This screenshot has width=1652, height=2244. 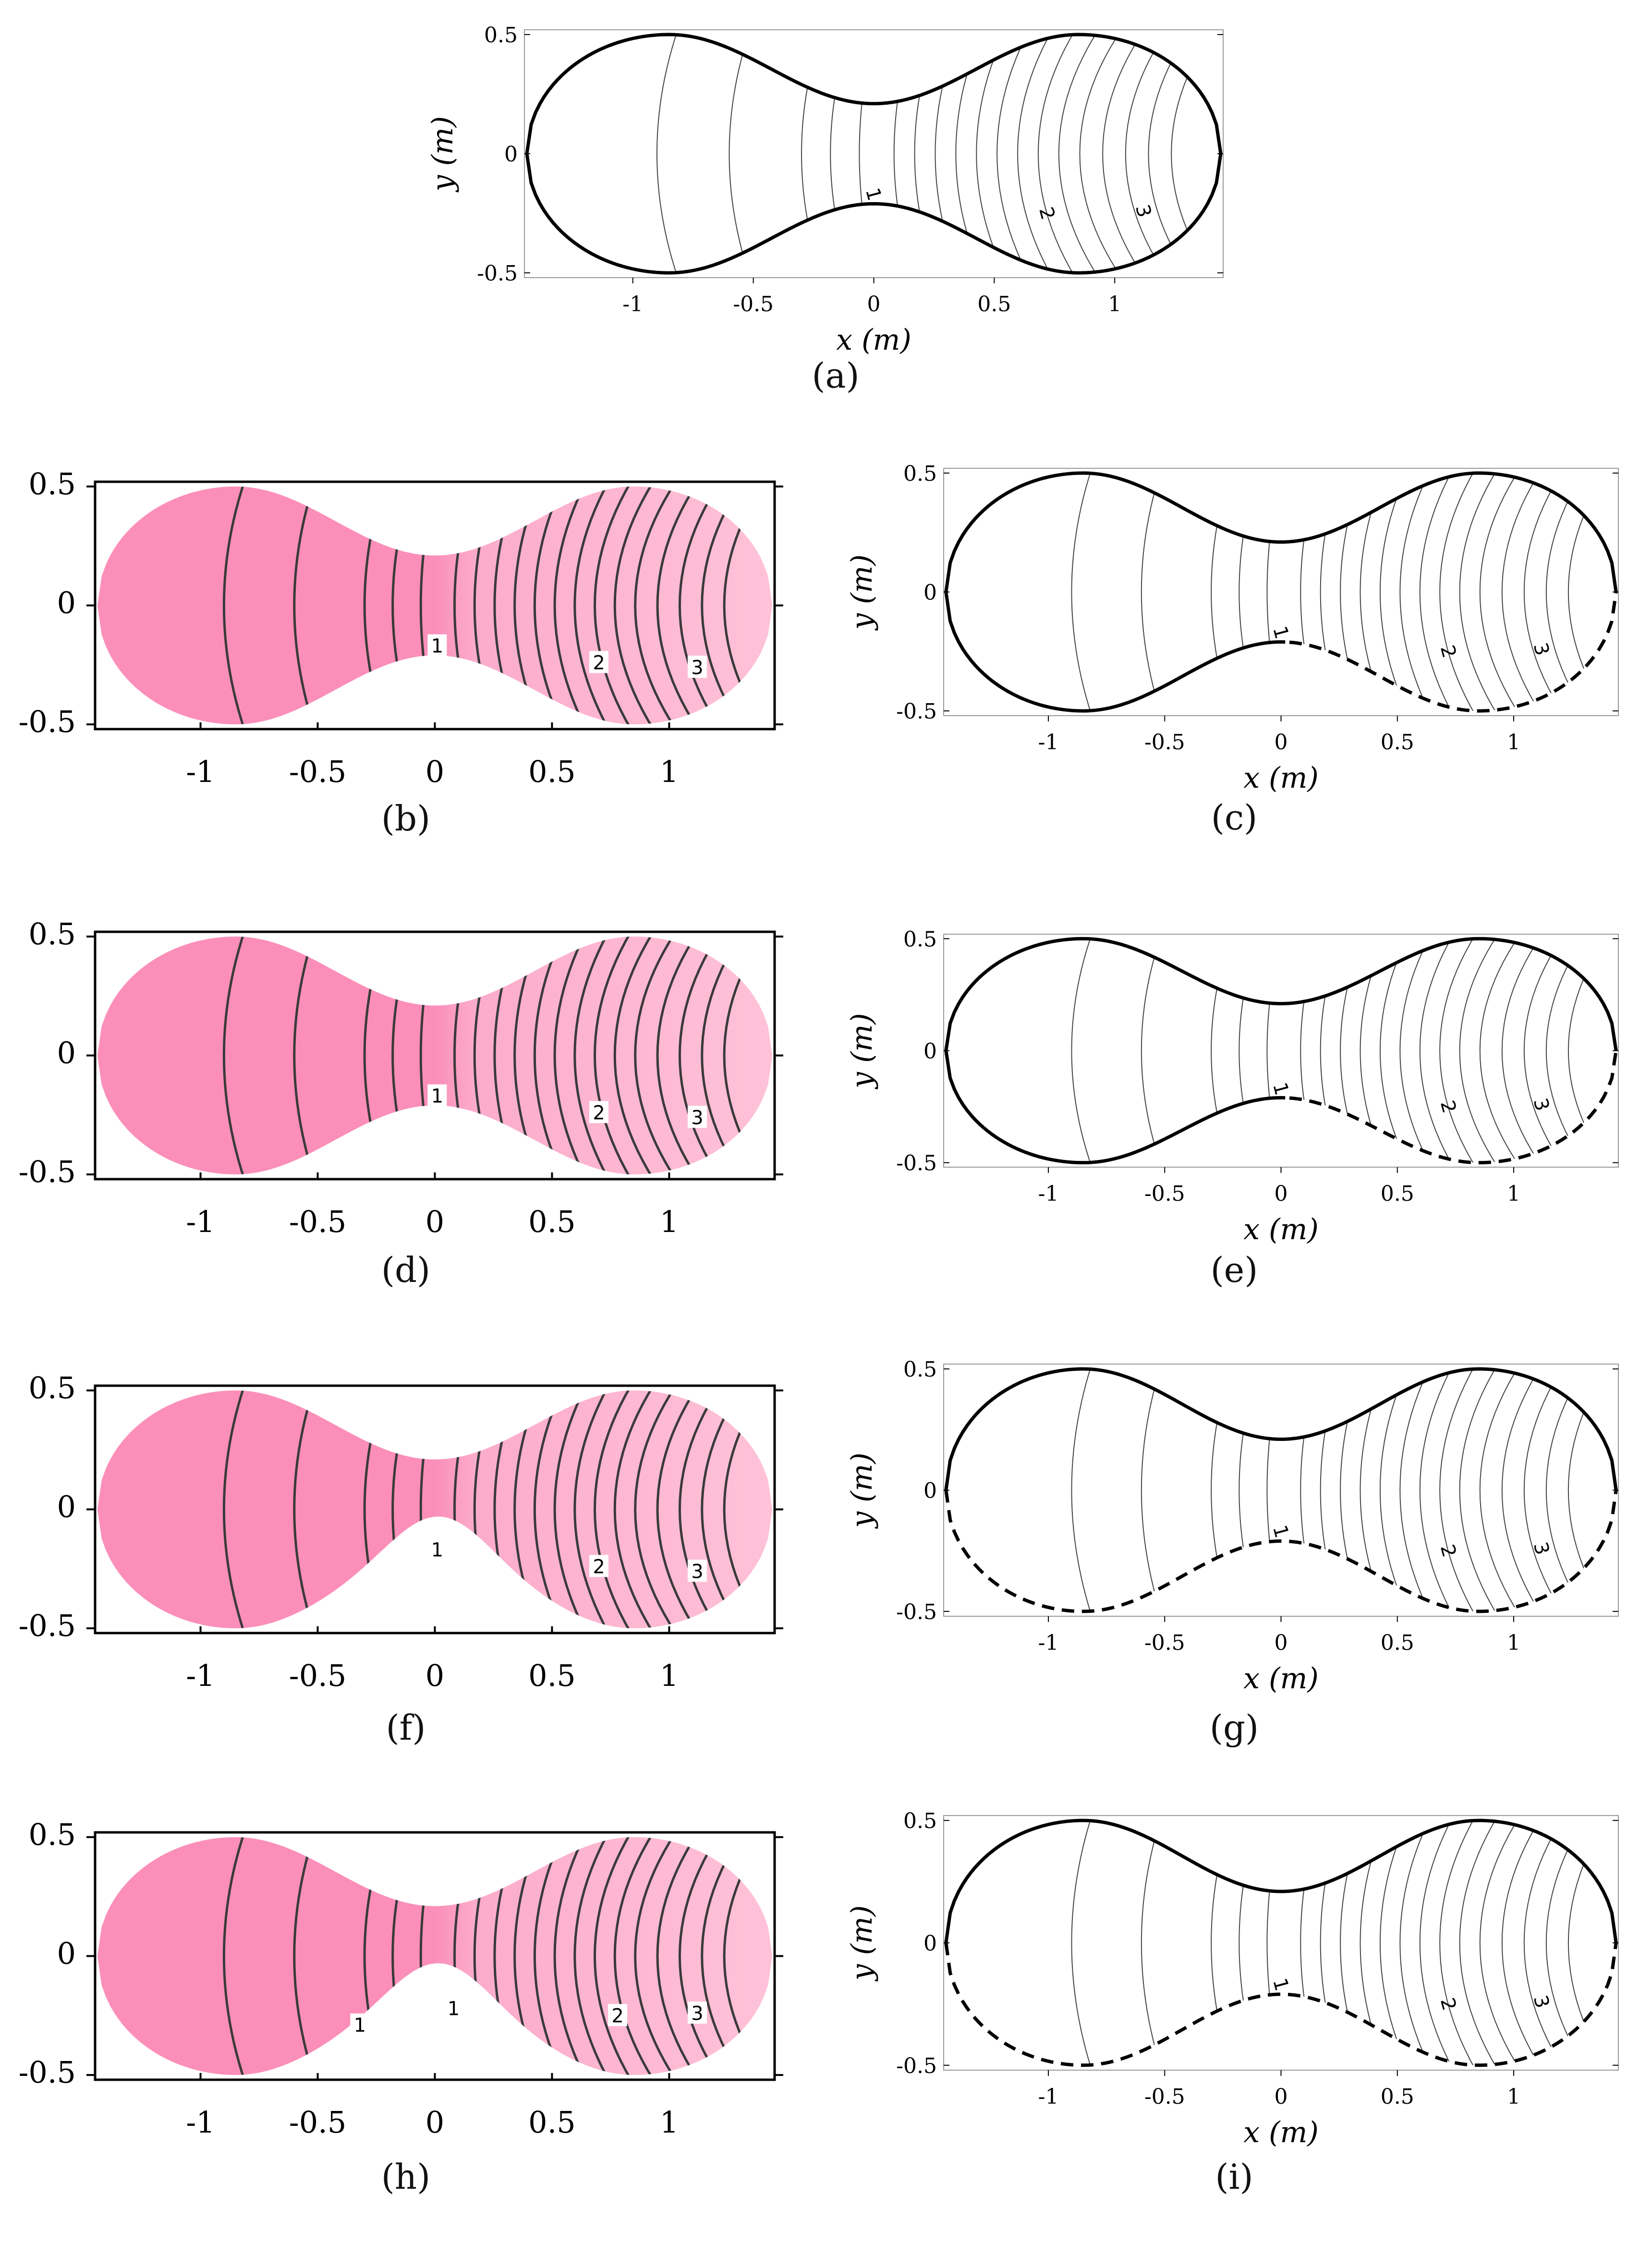 I want to click on x-tick-label: -1, so click(x=1048, y=743).